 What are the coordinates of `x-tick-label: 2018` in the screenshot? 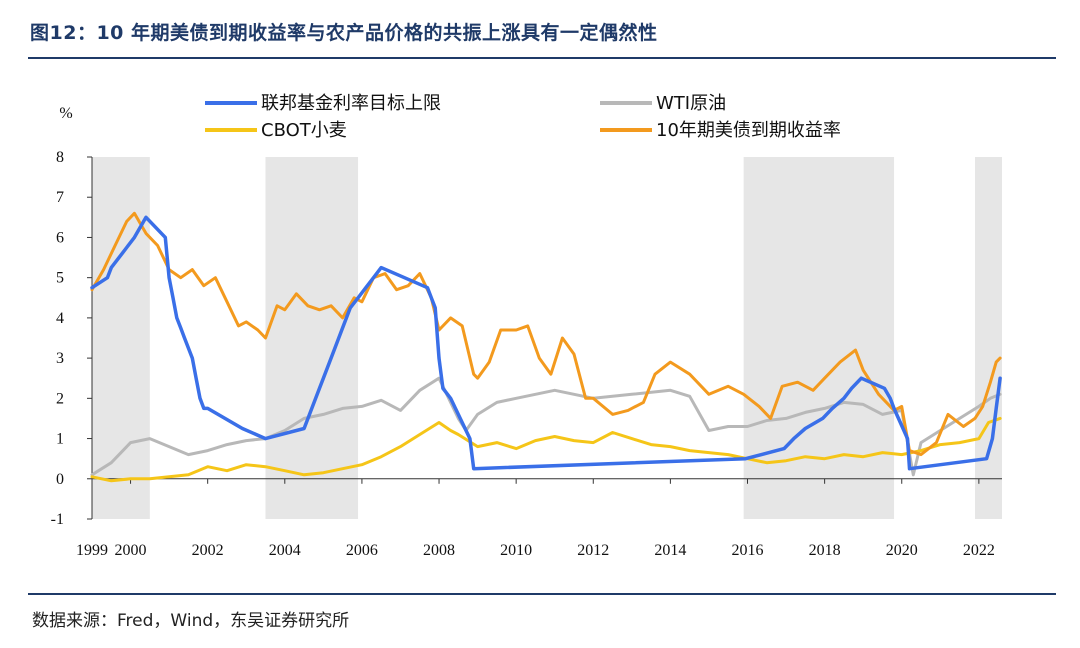 It's located at (825, 550).